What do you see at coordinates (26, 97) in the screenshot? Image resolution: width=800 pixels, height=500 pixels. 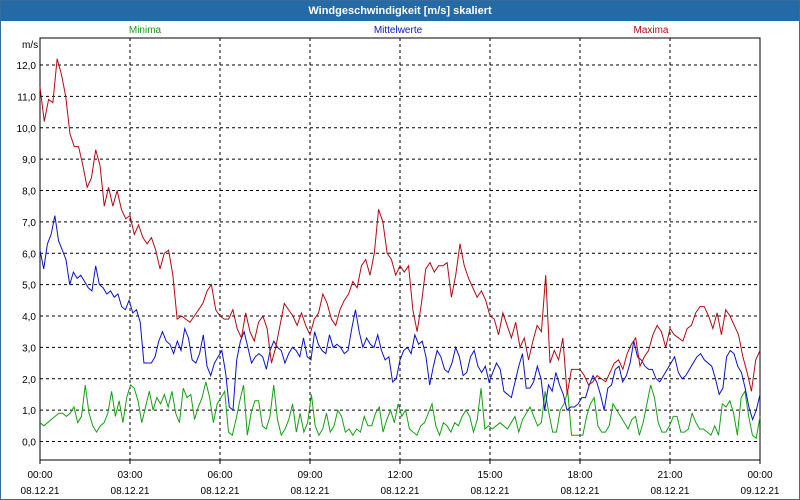 I see `y-tick-label: 11,0` at bounding box center [26, 97].